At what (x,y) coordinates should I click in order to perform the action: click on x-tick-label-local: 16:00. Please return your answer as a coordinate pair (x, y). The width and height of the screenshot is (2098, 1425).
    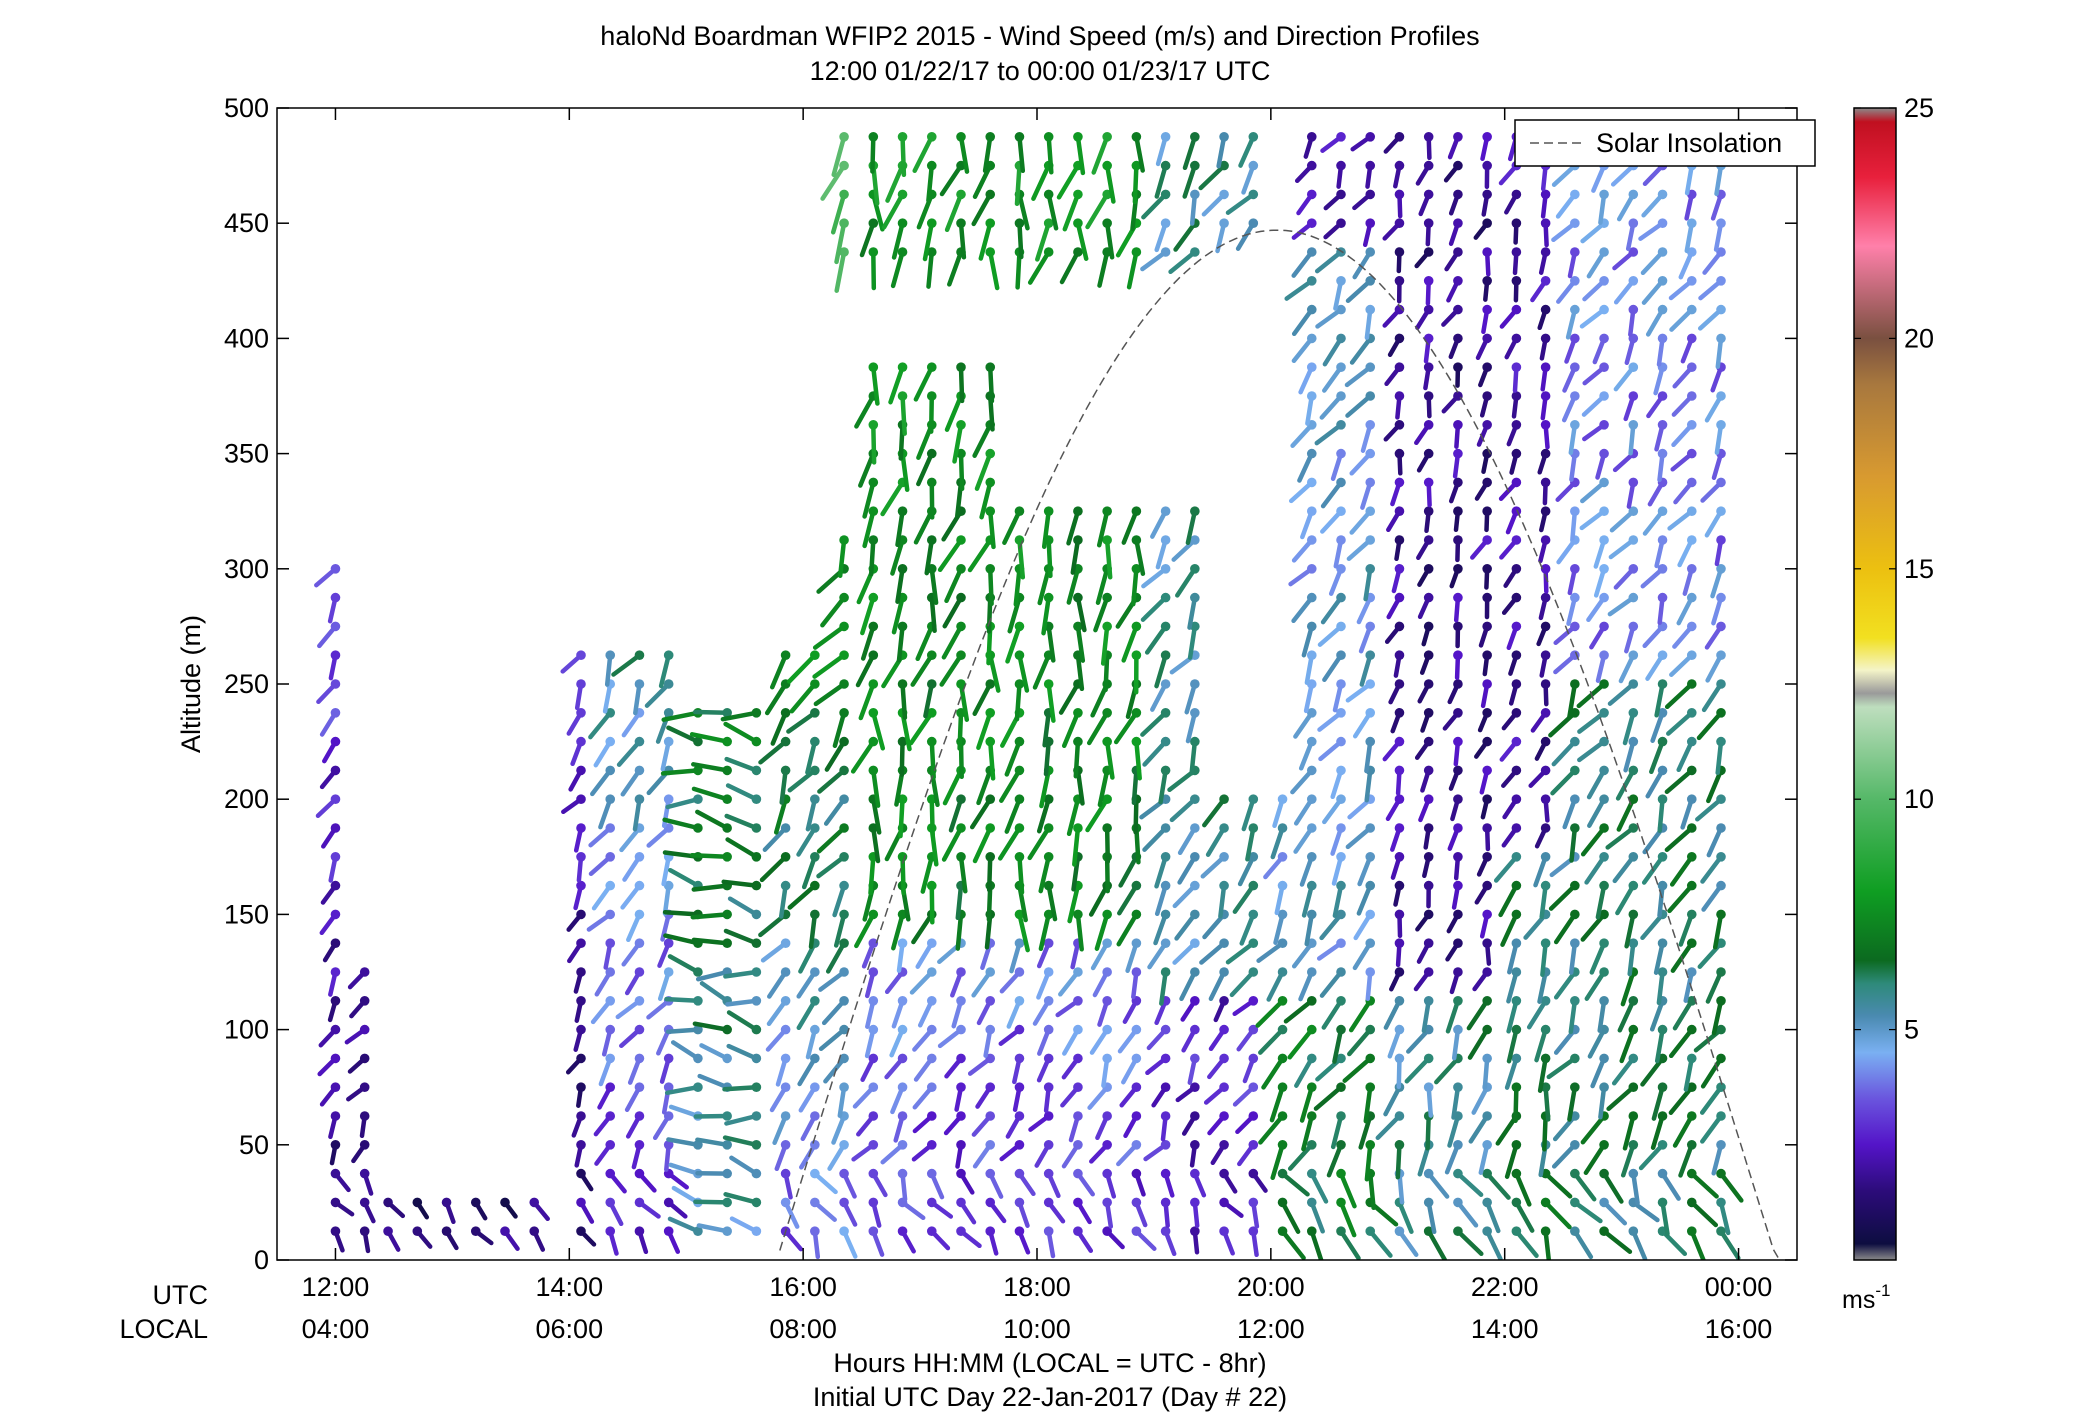
    Looking at the image, I should click on (1739, 1329).